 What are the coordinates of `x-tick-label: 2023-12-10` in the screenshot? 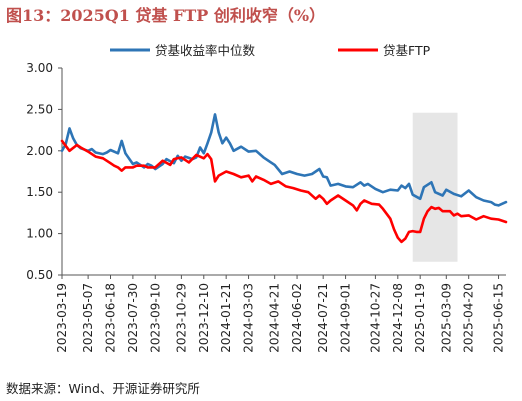 It's located at (204, 318).